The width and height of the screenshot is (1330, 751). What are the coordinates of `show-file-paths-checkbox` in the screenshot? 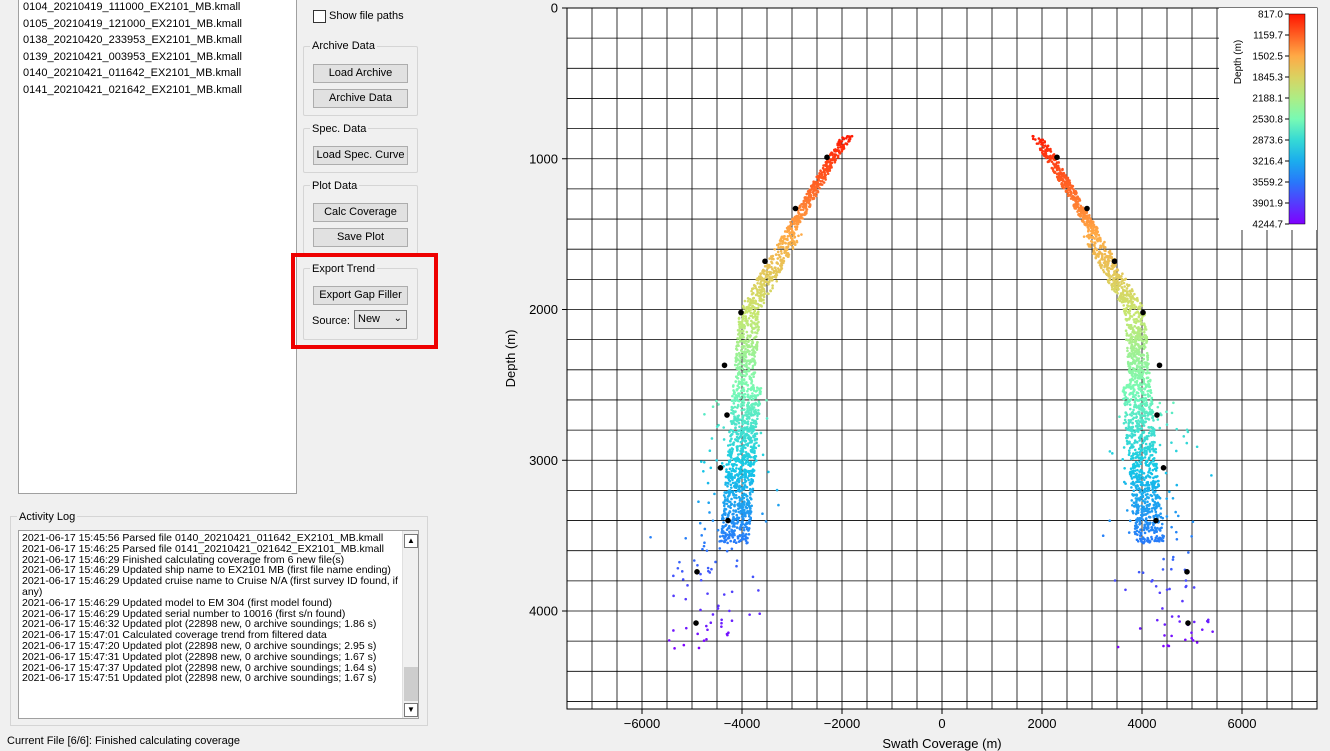 It's located at (319, 16).